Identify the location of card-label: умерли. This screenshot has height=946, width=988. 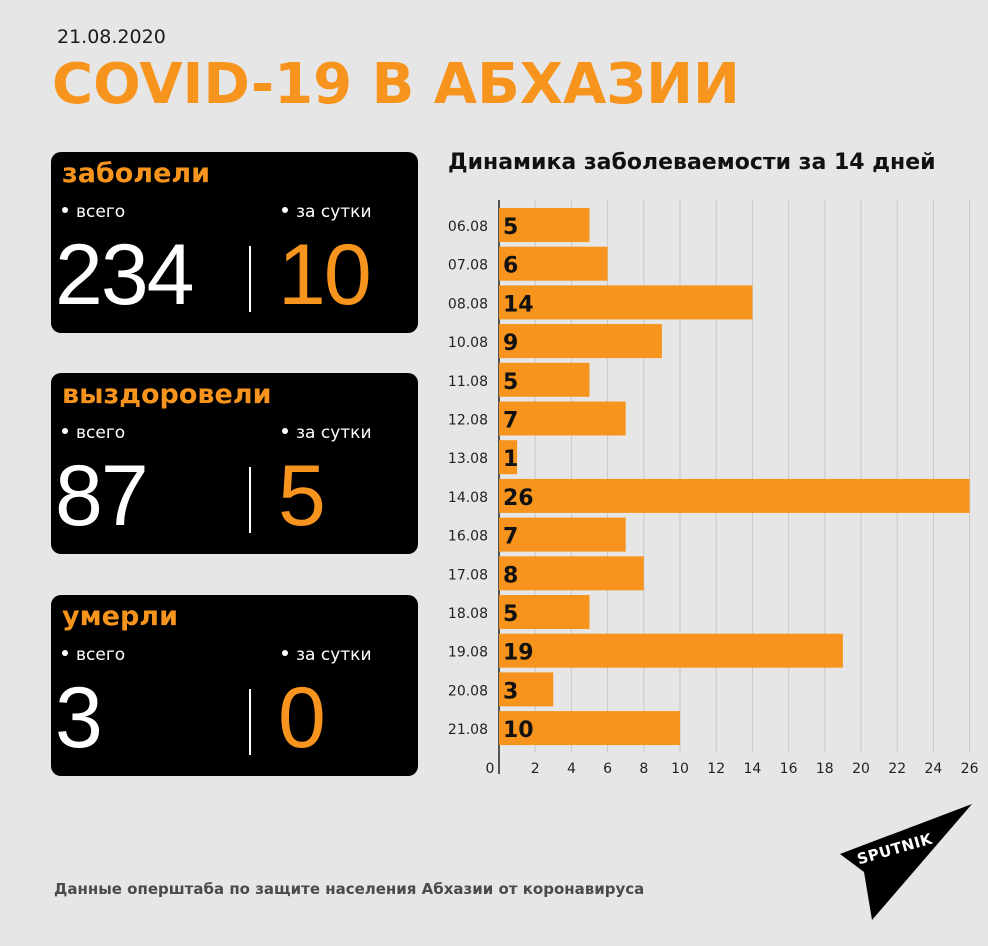
(120, 616).